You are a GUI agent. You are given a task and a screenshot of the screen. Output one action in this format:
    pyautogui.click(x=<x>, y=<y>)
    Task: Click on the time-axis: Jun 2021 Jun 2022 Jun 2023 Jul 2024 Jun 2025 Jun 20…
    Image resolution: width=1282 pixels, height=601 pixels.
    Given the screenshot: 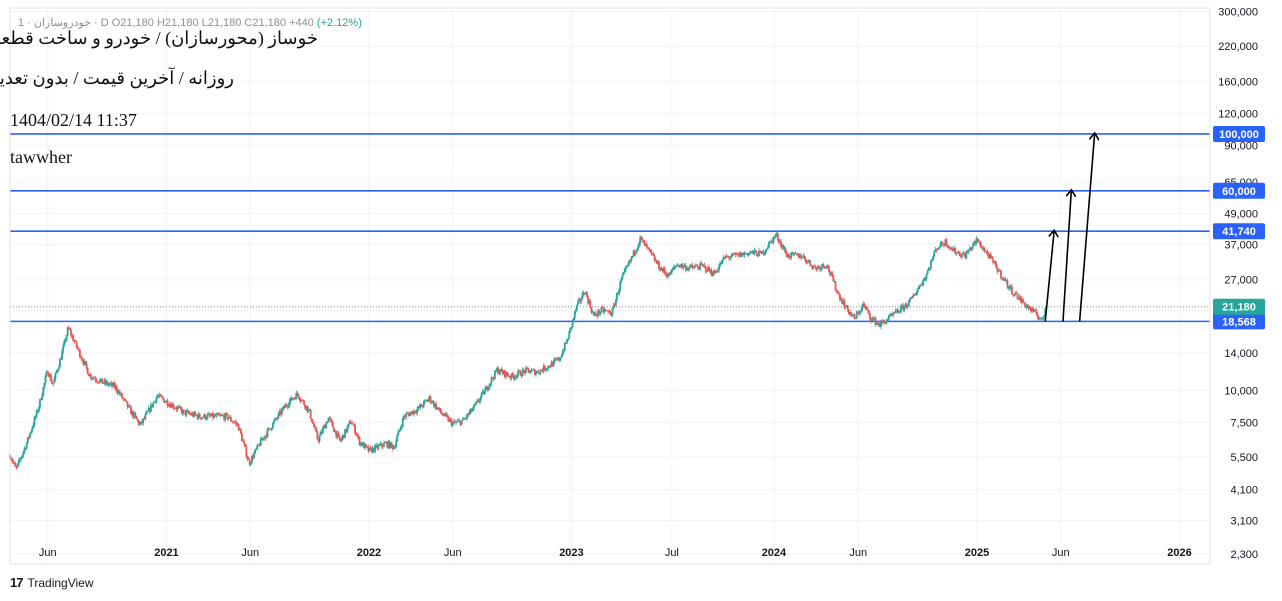 What is the action you would take?
    pyautogui.click(x=615, y=553)
    